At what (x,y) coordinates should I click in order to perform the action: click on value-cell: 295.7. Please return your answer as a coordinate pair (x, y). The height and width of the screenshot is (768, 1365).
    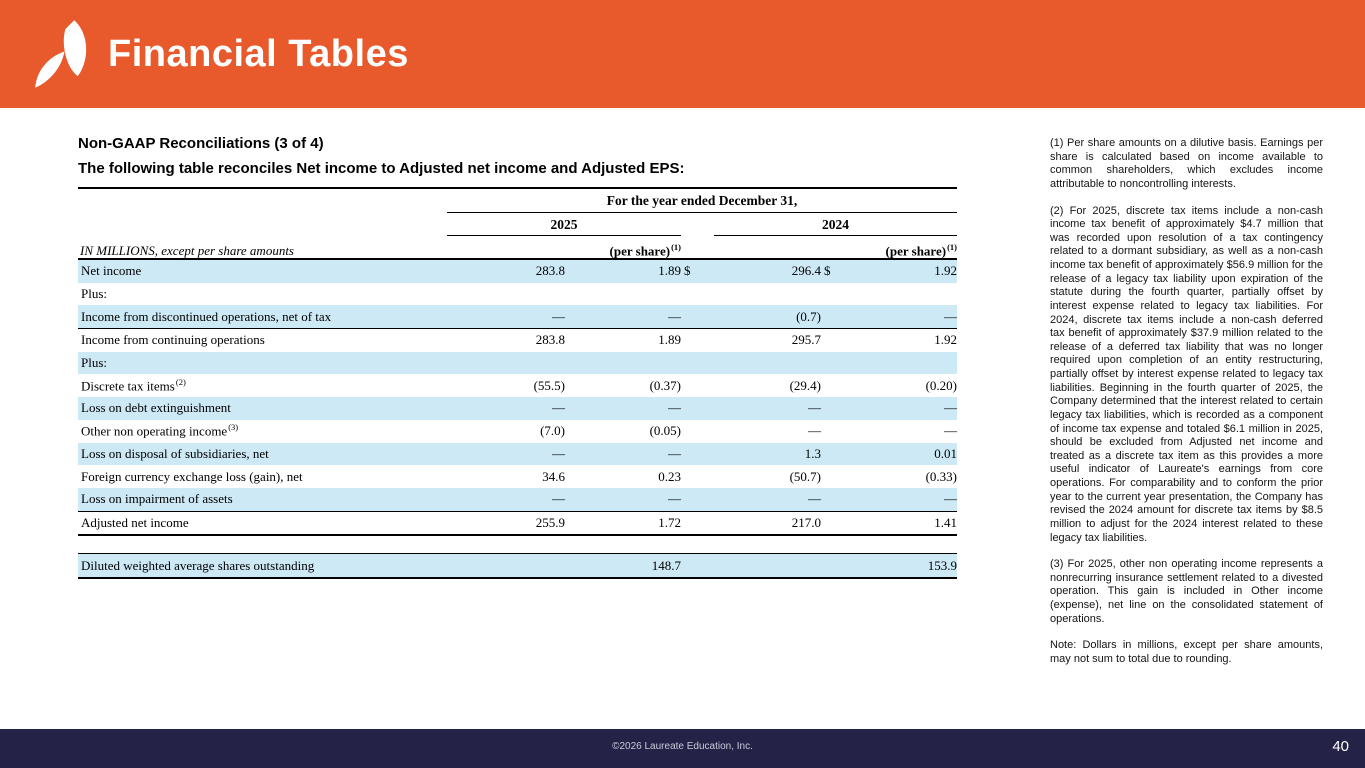
    Looking at the image, I should click on (806, 340).